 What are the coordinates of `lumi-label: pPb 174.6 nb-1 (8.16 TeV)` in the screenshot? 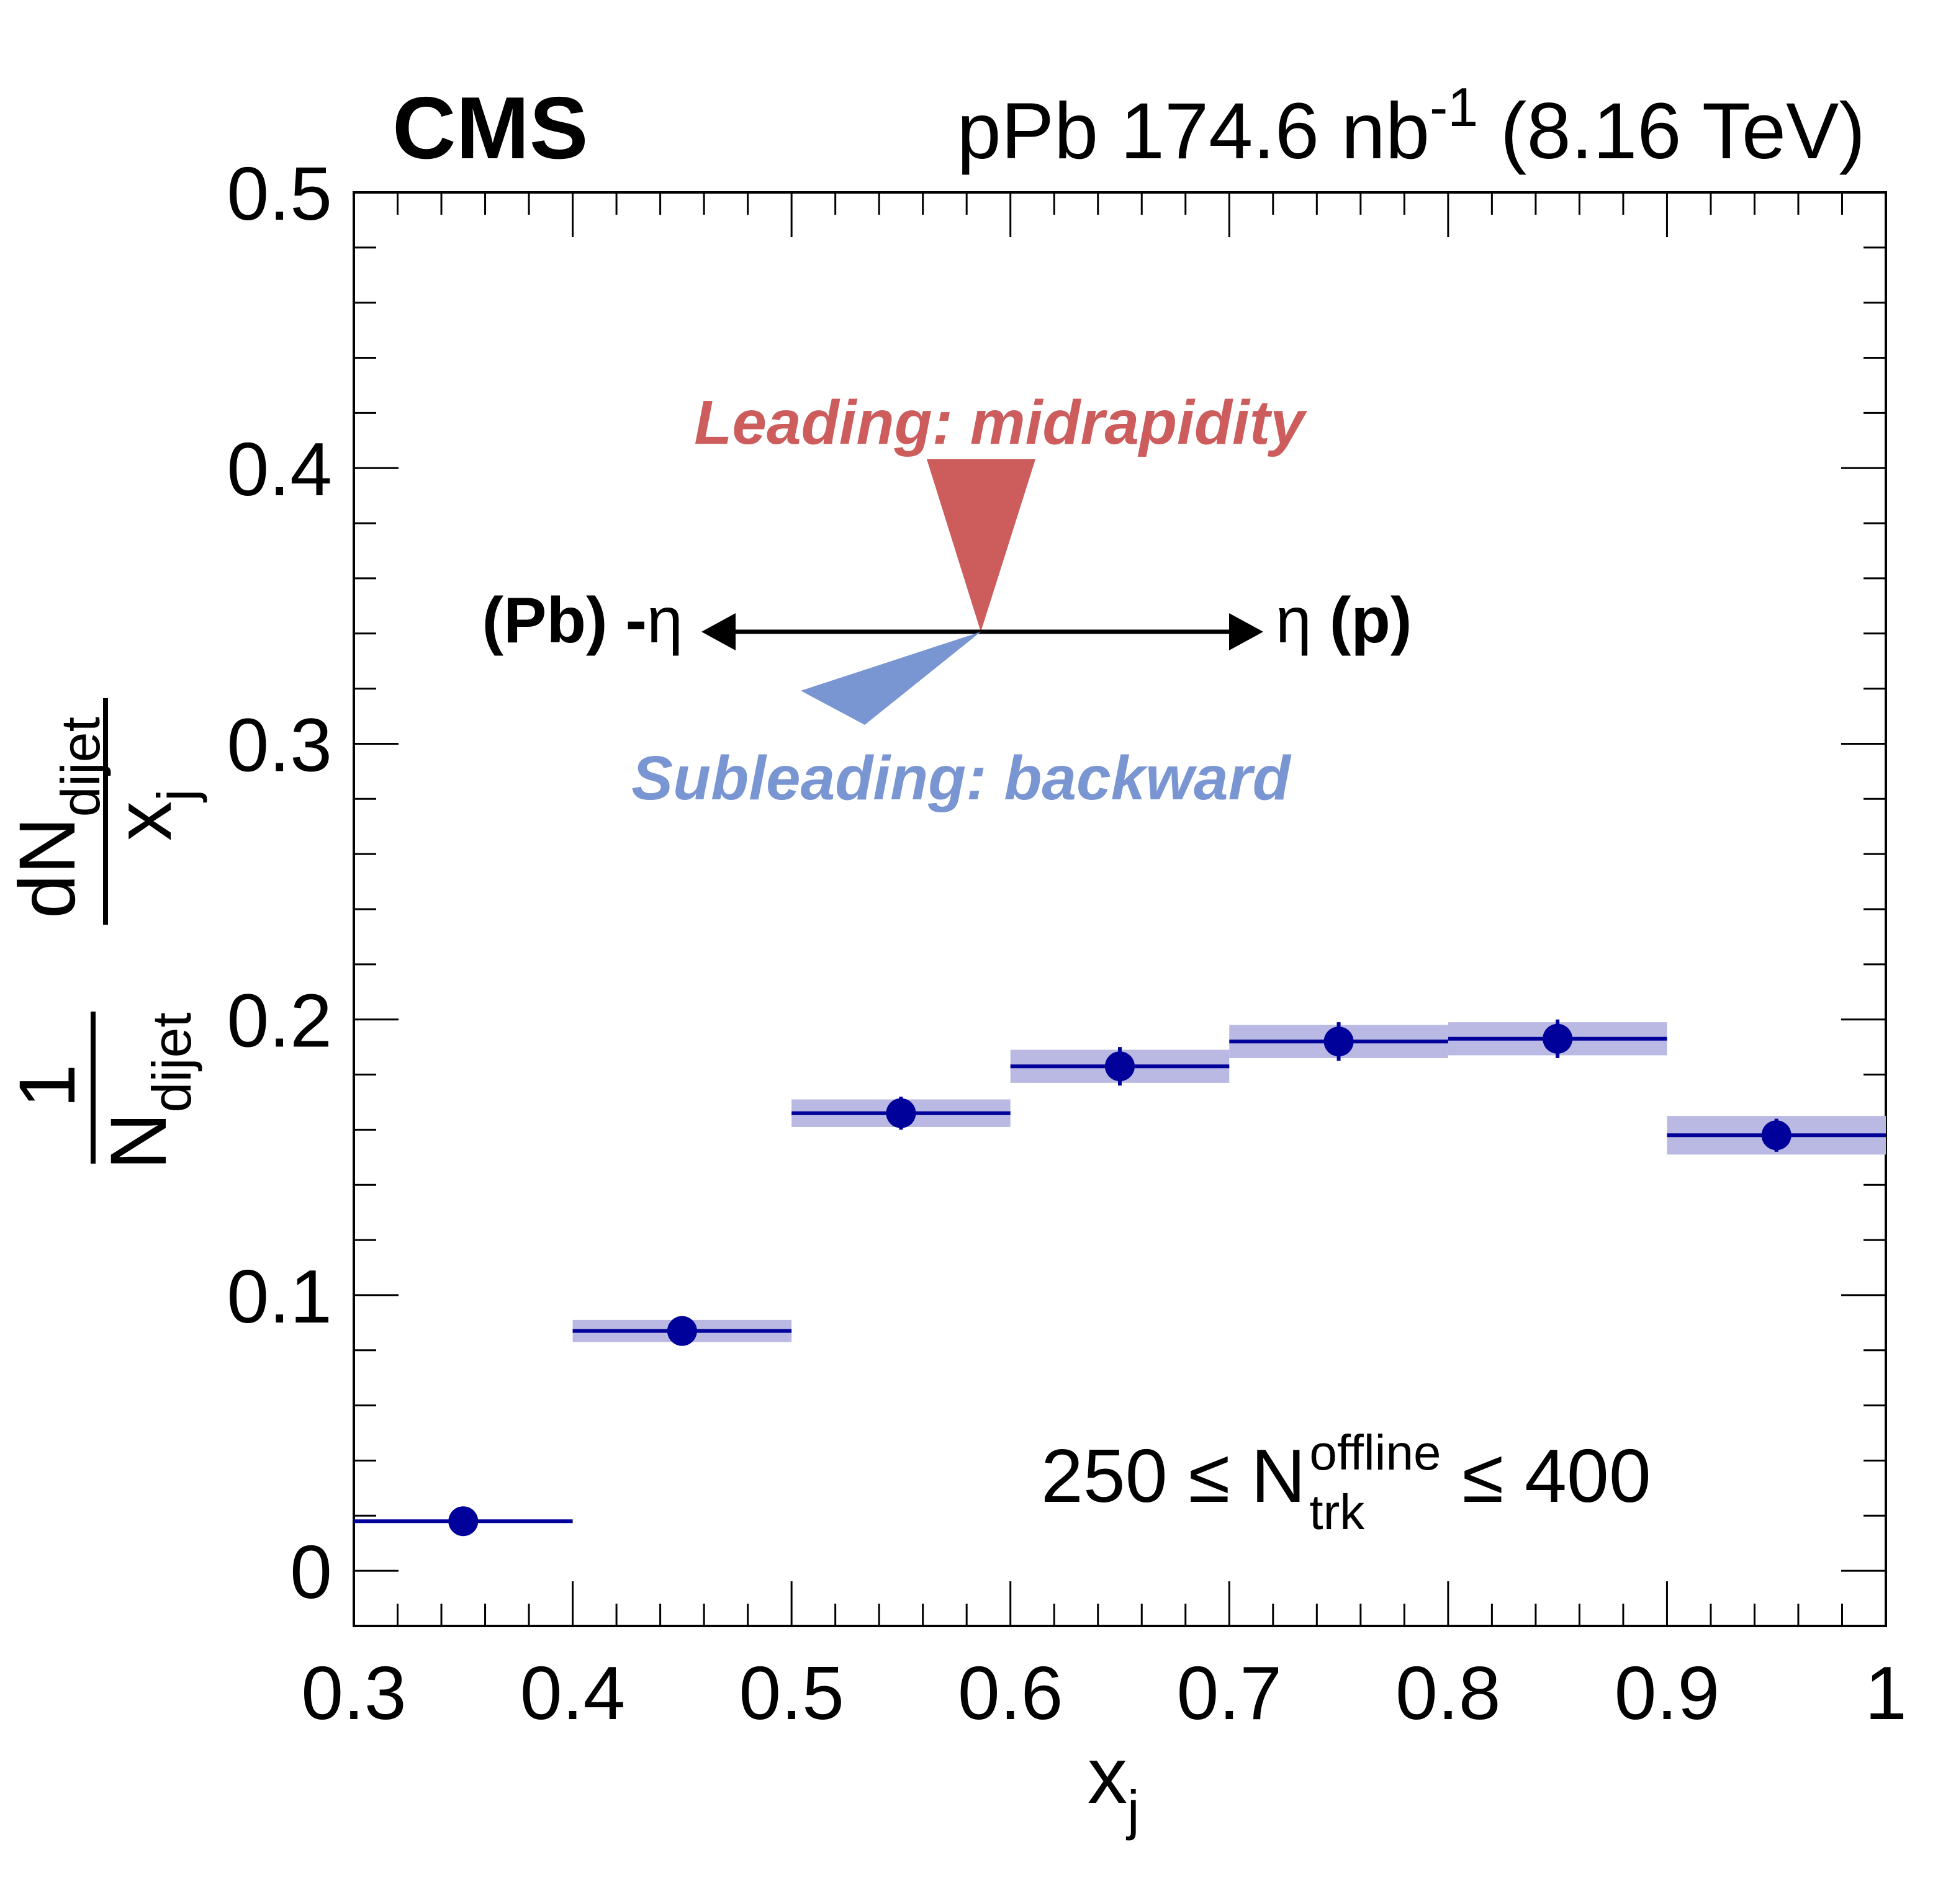 It's located at (1411, 126).